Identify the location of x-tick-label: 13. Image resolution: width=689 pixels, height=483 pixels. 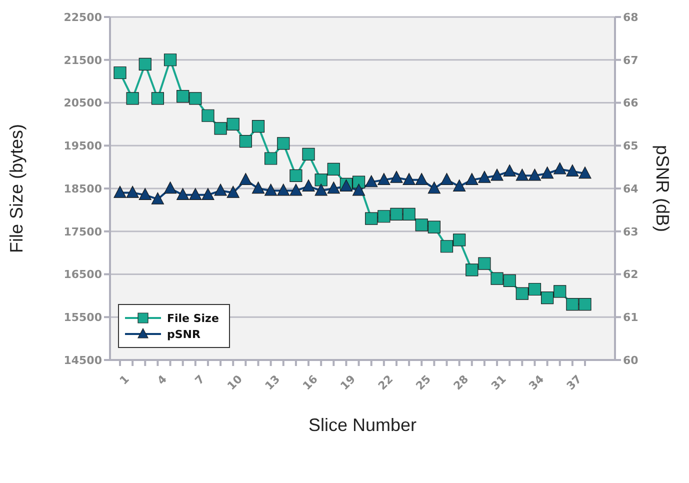
(272, 382).